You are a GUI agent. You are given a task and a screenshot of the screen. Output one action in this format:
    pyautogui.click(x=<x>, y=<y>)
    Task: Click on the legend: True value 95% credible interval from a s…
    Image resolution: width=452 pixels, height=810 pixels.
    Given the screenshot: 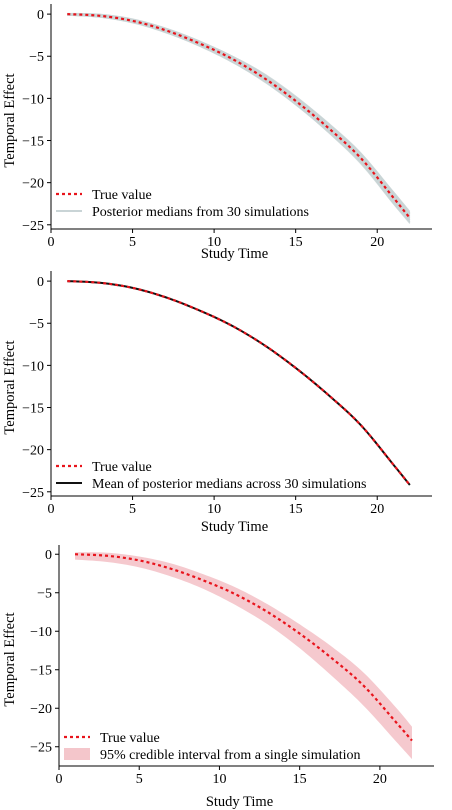 What is the action you would take?
    pyautogui.click(x=212, y=747)
    